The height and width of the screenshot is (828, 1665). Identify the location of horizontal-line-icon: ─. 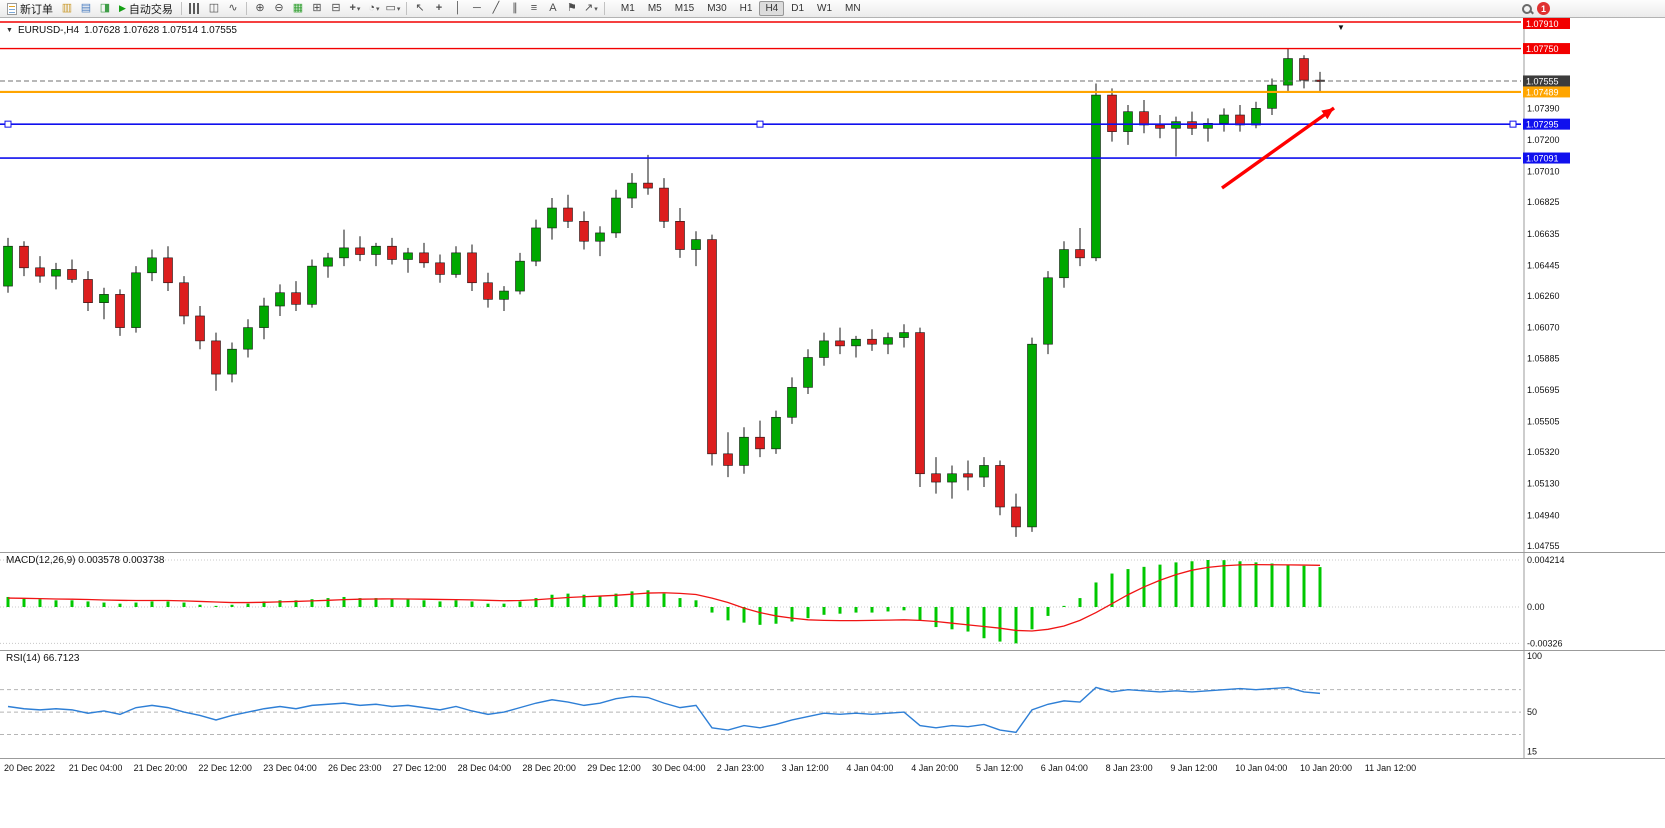
(477, 8).